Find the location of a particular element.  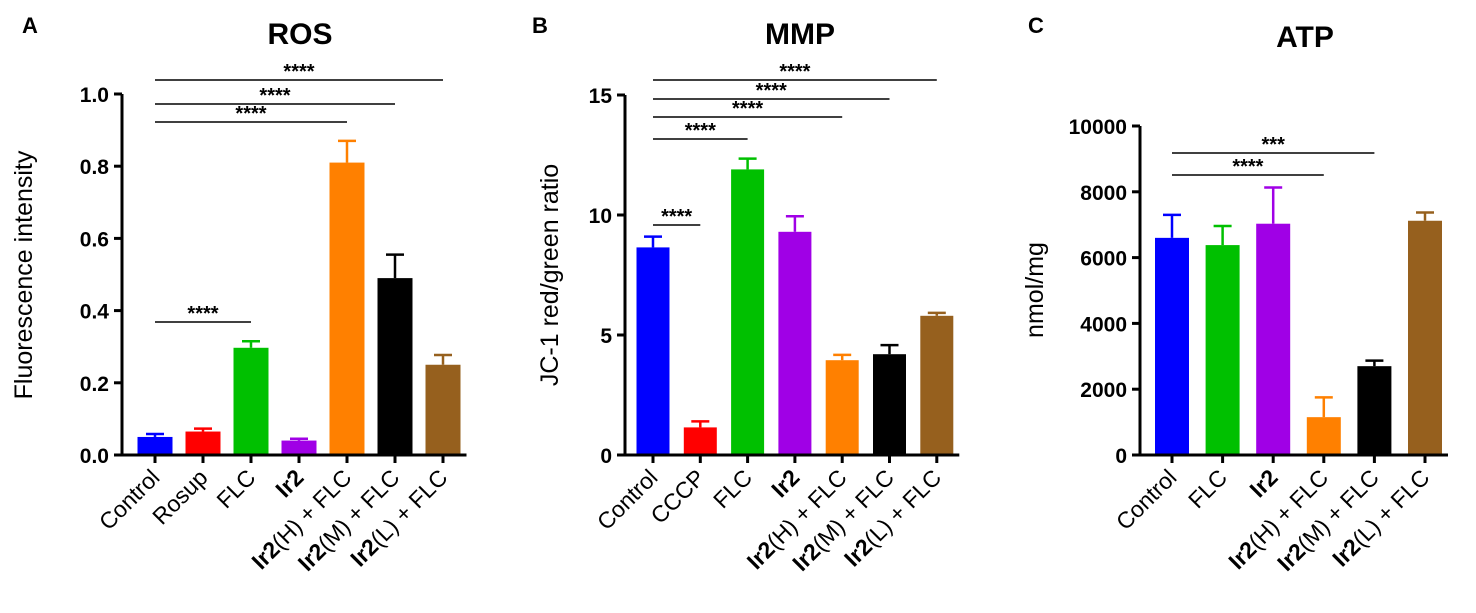

y-tick-label: 10 is located at coordinates (600, 216).